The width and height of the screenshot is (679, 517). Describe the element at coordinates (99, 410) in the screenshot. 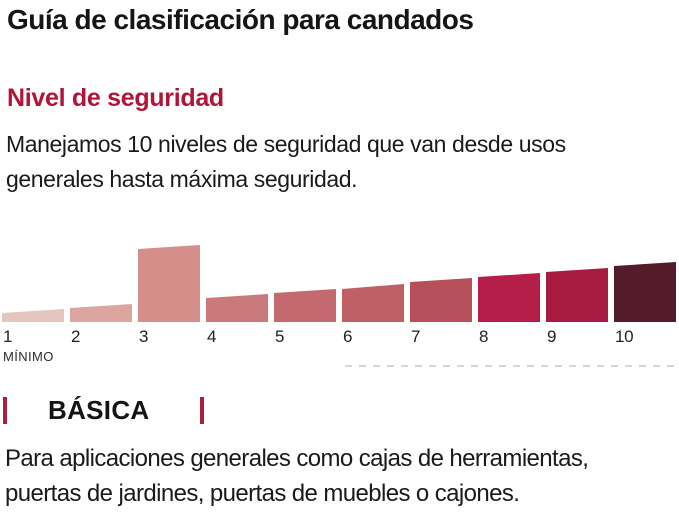

I see `category-label: BÁSICA` at that location.